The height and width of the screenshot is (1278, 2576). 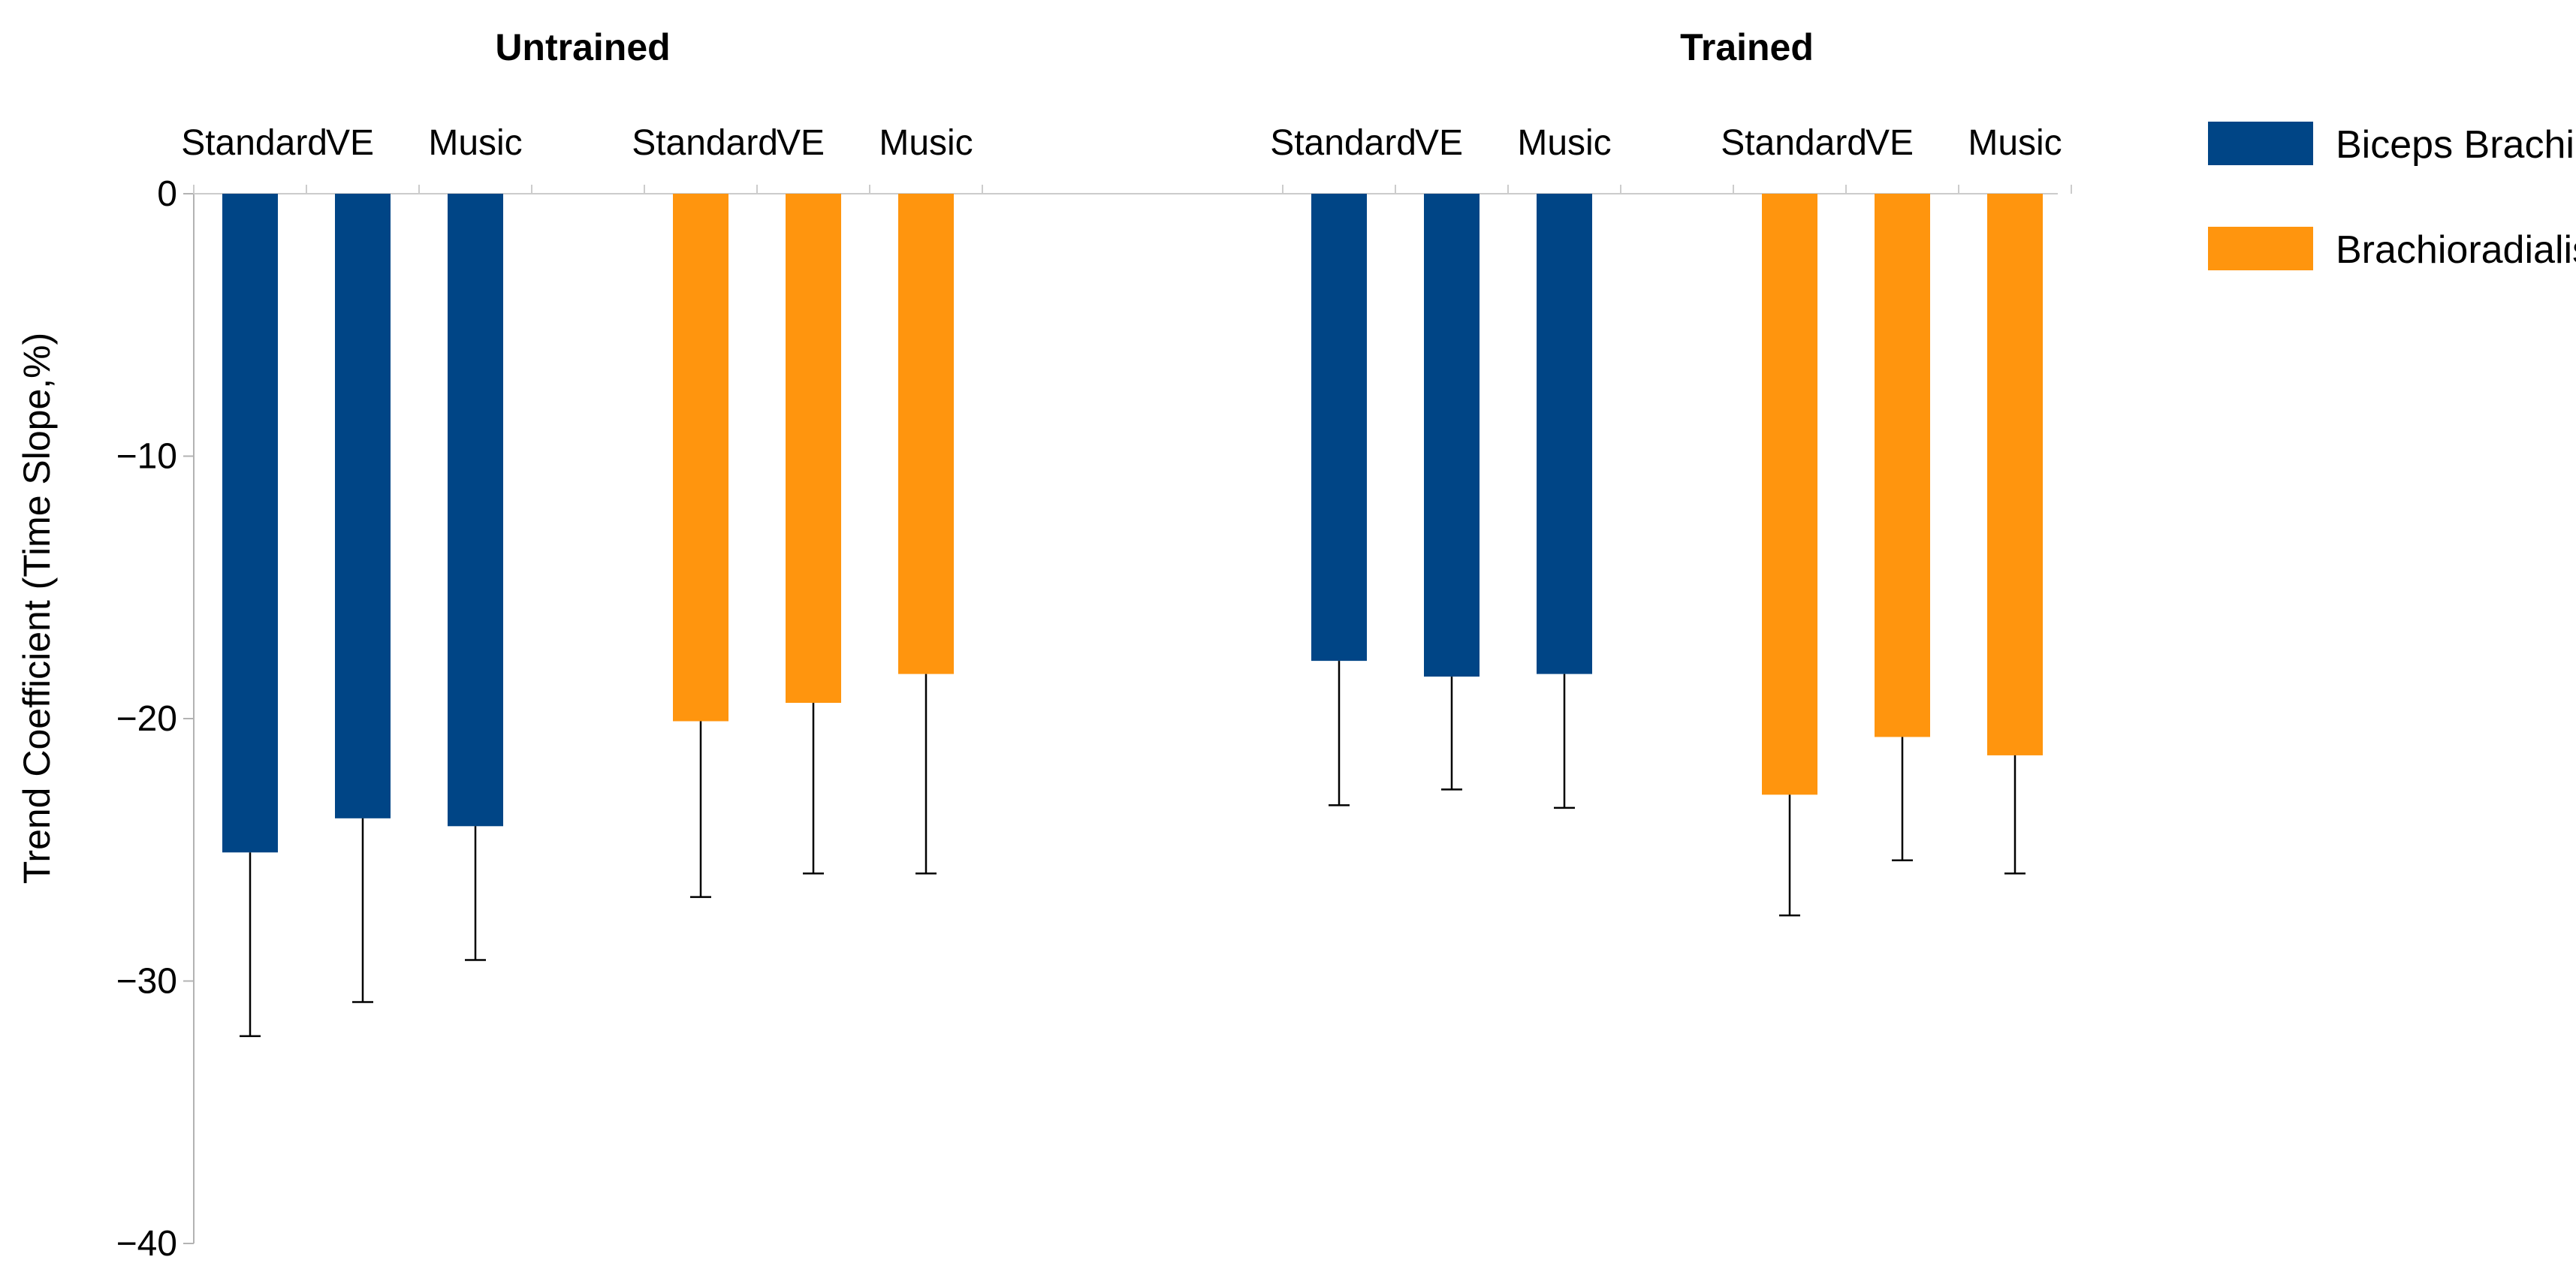 I want to click on y-axis-label: Trend Coefficient (Time Slope,%), so click(x=37, y=609).